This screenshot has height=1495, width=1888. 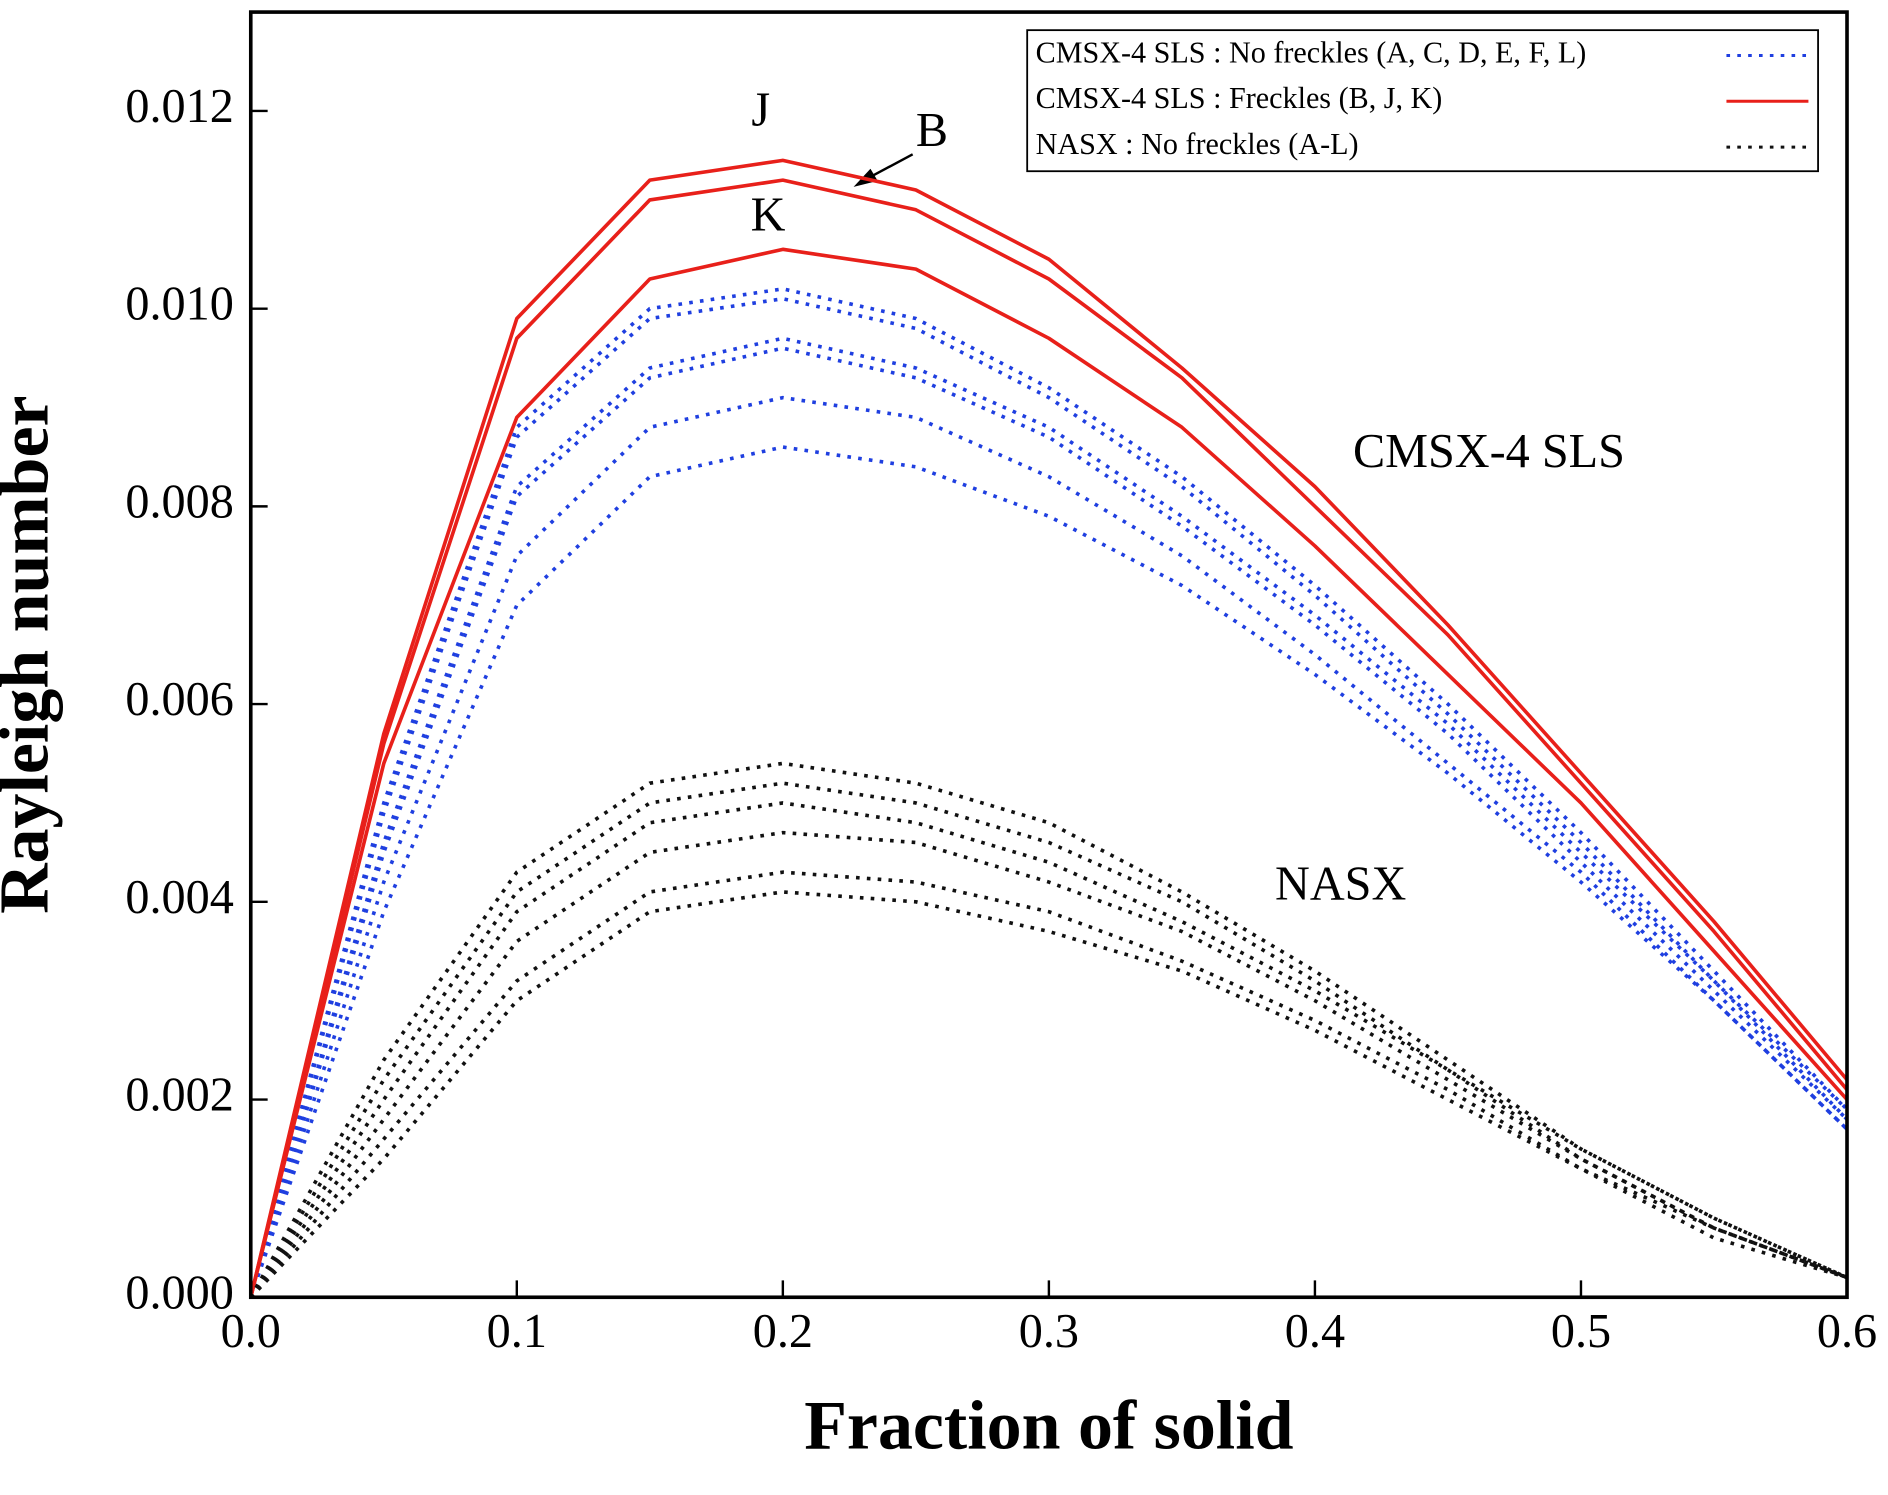 What do you see at coordinates (1489, 451) in the screenshot?
I see `annotation: CMSX-4 SLS` at bounding box center [1489, 451].